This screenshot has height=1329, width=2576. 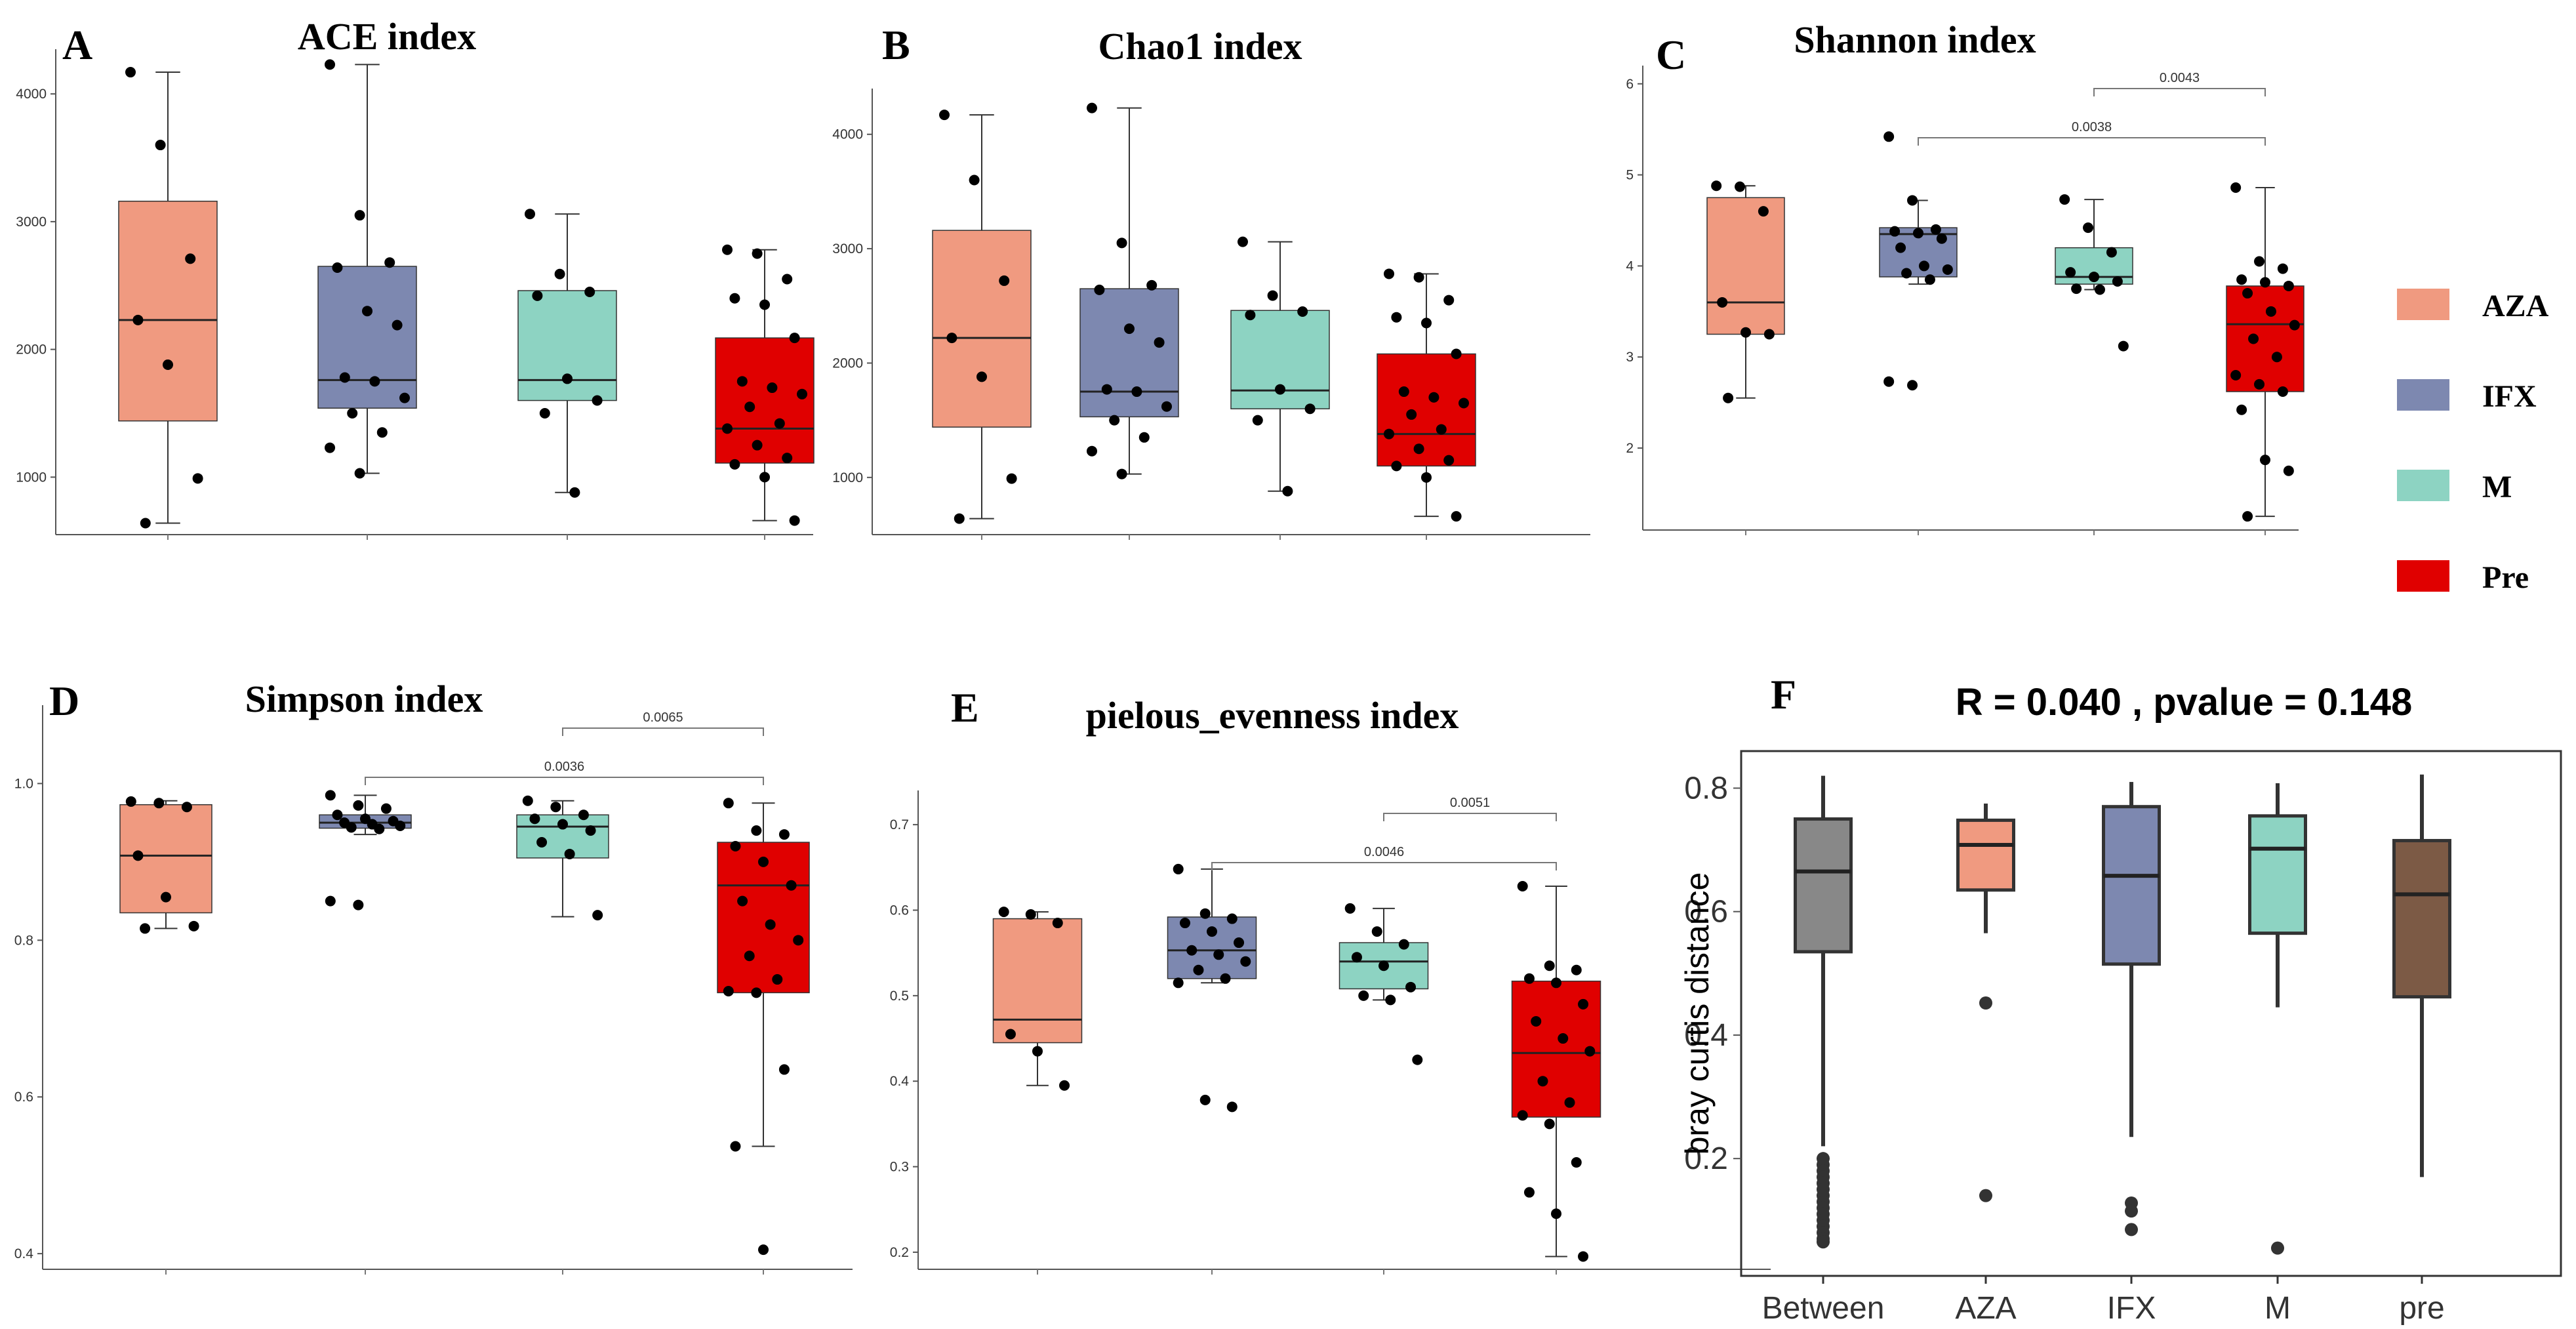 I want to click on x-tick-label: pre, so click(x=2421, y=1308).